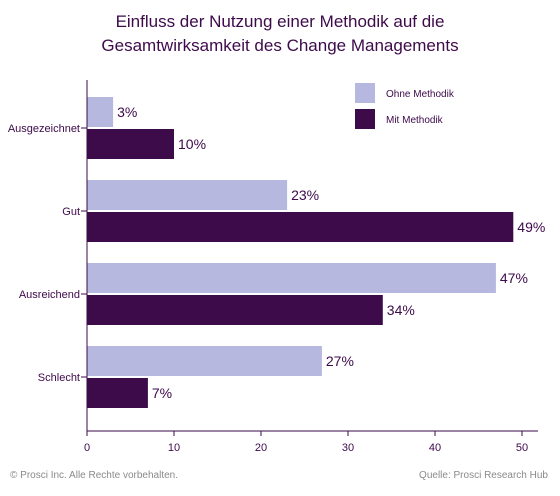 The height and width of the screenshot is (496, 560). What do you see at coordinates (415, 120) in the screenshot?
I see `legend-label-mit: Mit Methodik` at bounding box center [415, 120].